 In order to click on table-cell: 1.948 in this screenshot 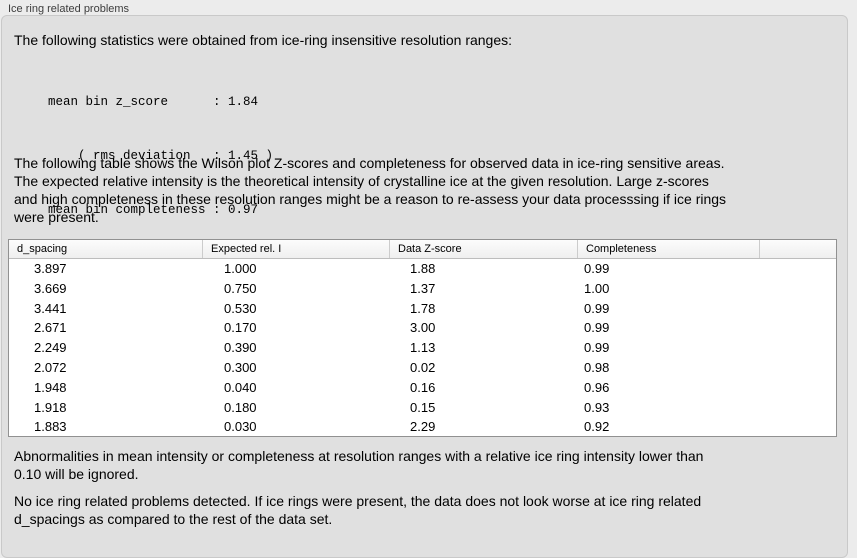, I will do `click(50, 387)`.